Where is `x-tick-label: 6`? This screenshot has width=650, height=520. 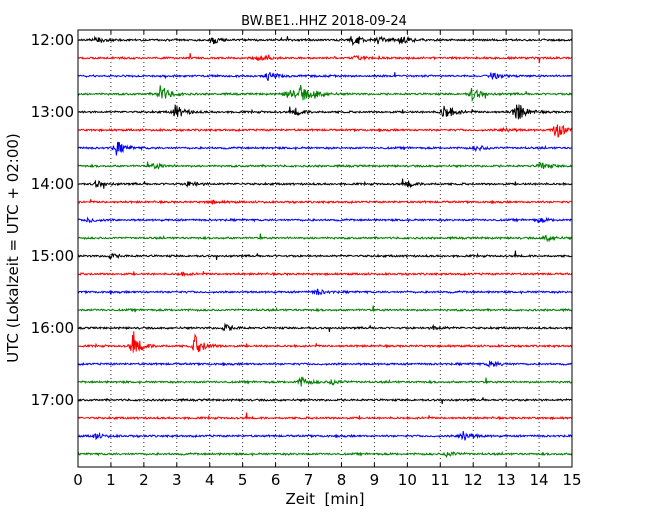 x-tick-label: 6 is located at coordinates (276, 480).